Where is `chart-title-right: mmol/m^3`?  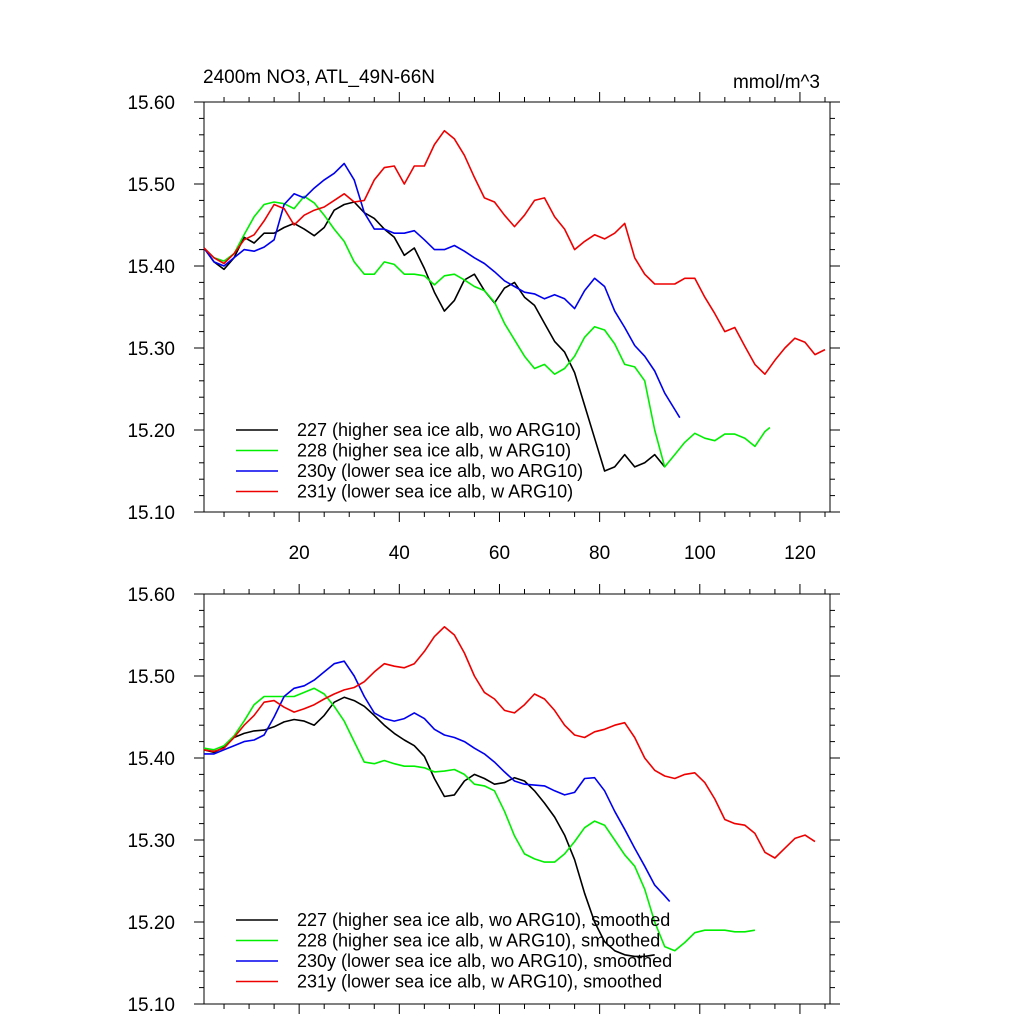
chart-title-right: mmol/m^3 is located at coordinates (776, 82).